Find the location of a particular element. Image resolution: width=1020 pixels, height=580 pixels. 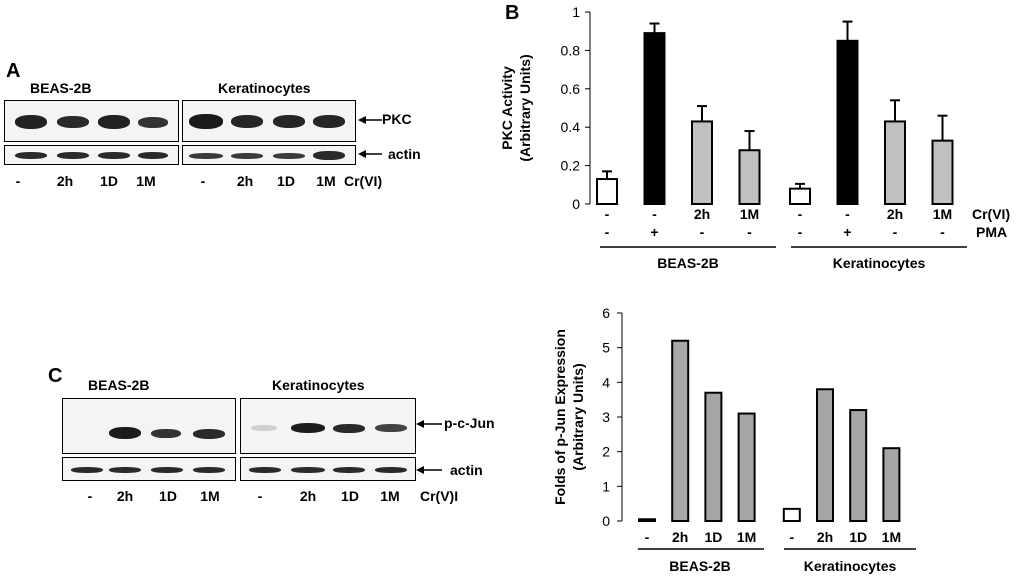

panel-c-treatment: Cr(V)I is located at coordinates (439, 496).